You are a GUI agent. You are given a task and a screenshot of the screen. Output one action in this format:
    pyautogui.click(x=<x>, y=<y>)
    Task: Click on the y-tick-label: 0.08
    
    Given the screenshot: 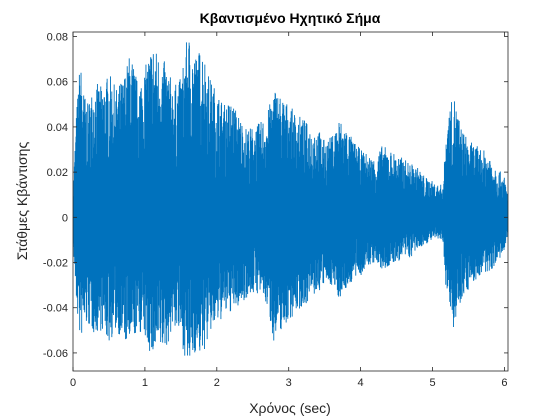 What is the action you would take?
    pyautogui.click(x=57, y=38)
    